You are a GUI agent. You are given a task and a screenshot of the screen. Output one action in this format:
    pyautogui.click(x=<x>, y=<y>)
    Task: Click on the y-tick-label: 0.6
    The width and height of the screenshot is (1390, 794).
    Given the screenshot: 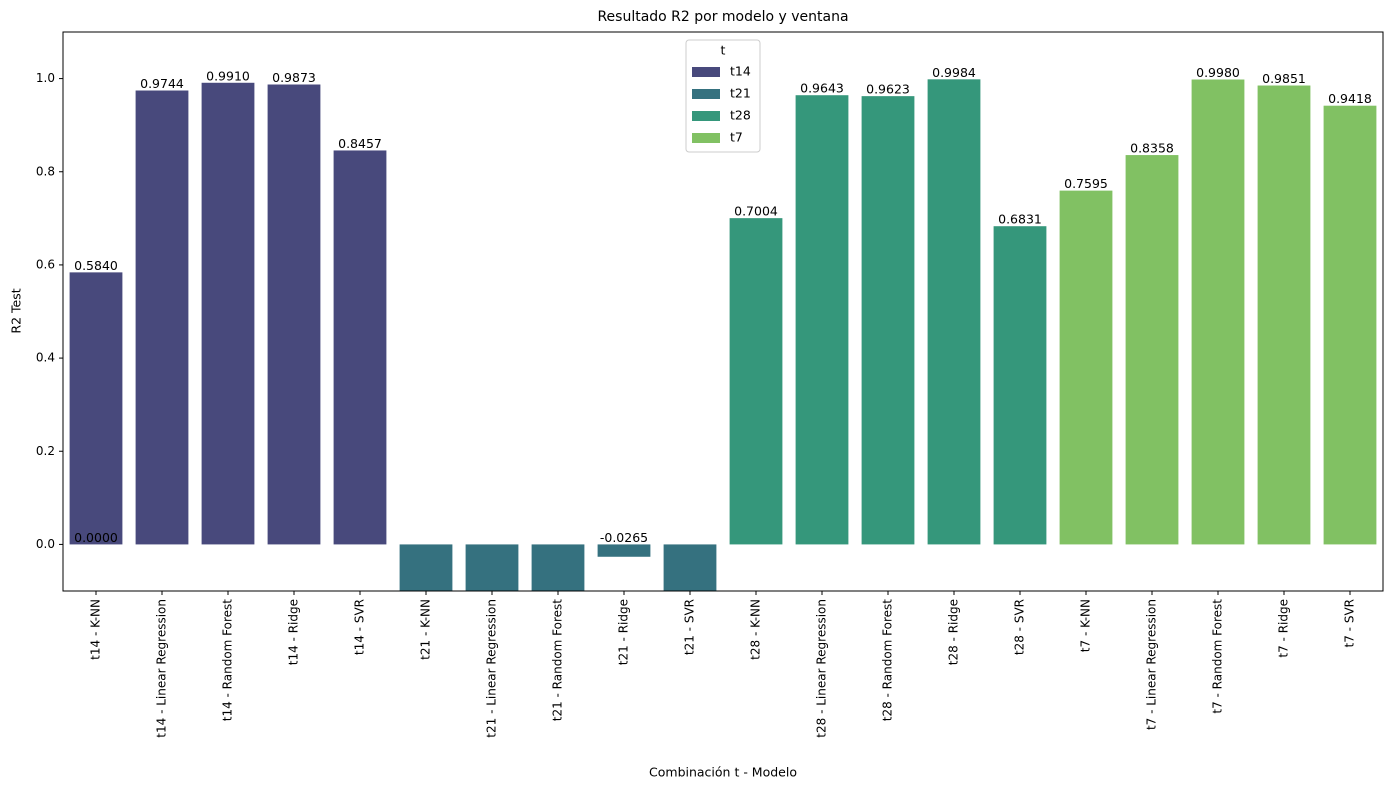 What is the action you would take?
    pyautogui.click(x=45, y=264)
    